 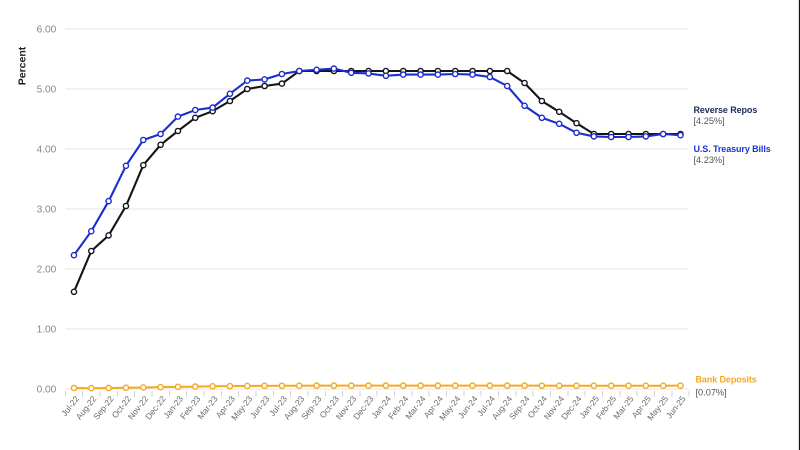 What do you see at coordinates (260, 407) in the screenshot?
I see `svg-text: Jun-23` at bounding box center [260, 407].